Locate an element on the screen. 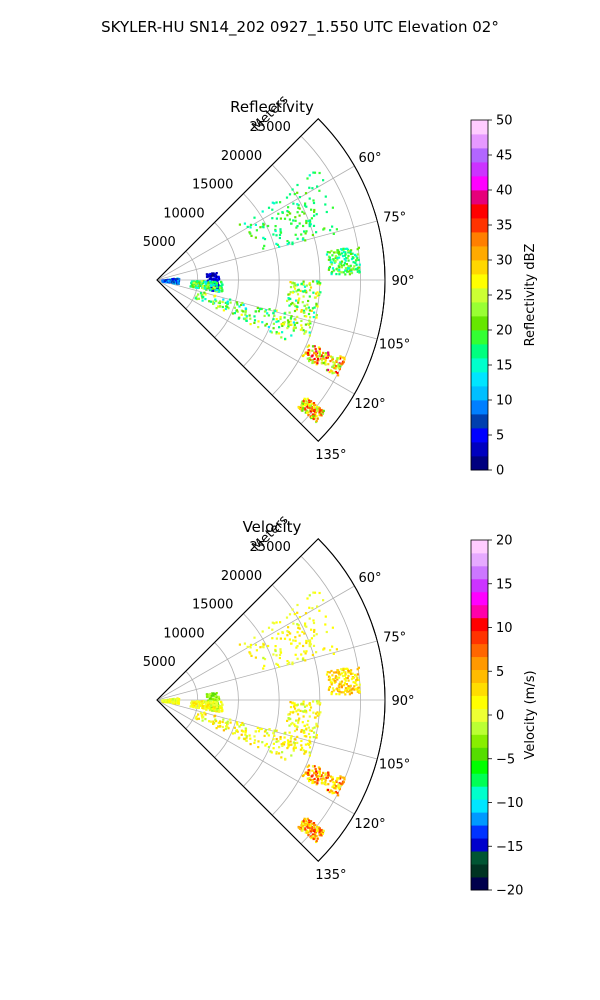 The width and height of the screenshot is (600, 1000). range-tick-label: 5000 is located at coordinates (159, 662).